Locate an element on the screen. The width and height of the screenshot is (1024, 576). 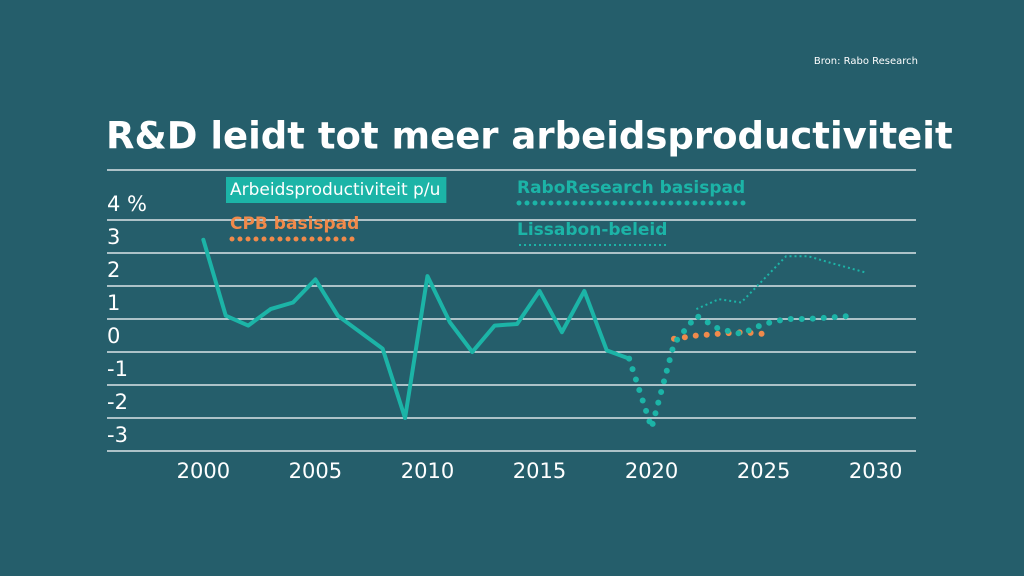
y-tick-label: 3 is located at coordinates (113, 237).